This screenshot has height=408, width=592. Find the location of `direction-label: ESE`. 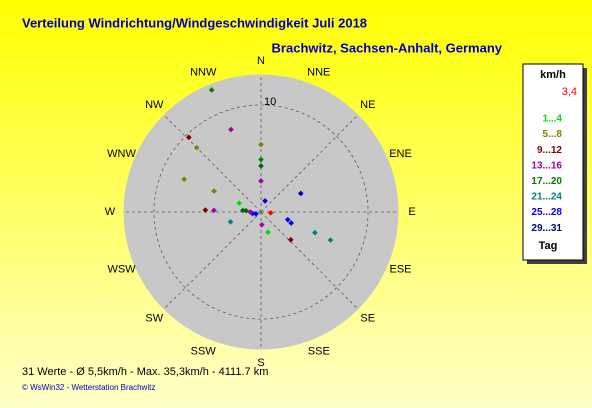

direction-label: ESE is located at coordinates (400, 270).